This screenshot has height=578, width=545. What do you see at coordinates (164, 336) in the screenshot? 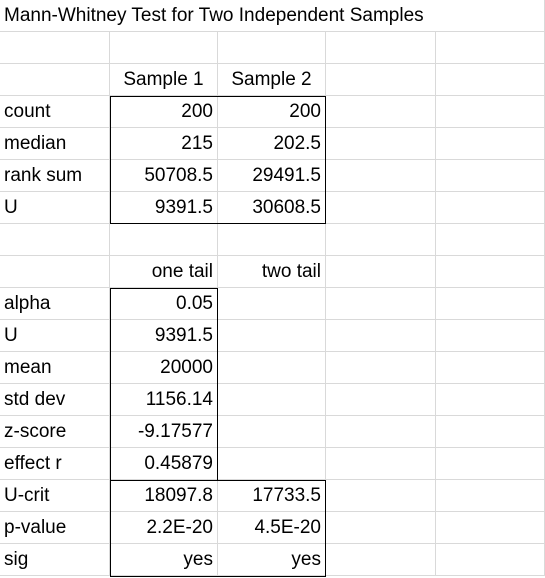
I see `u-one-tail: 9391.5` at bounding box center [164, 336].